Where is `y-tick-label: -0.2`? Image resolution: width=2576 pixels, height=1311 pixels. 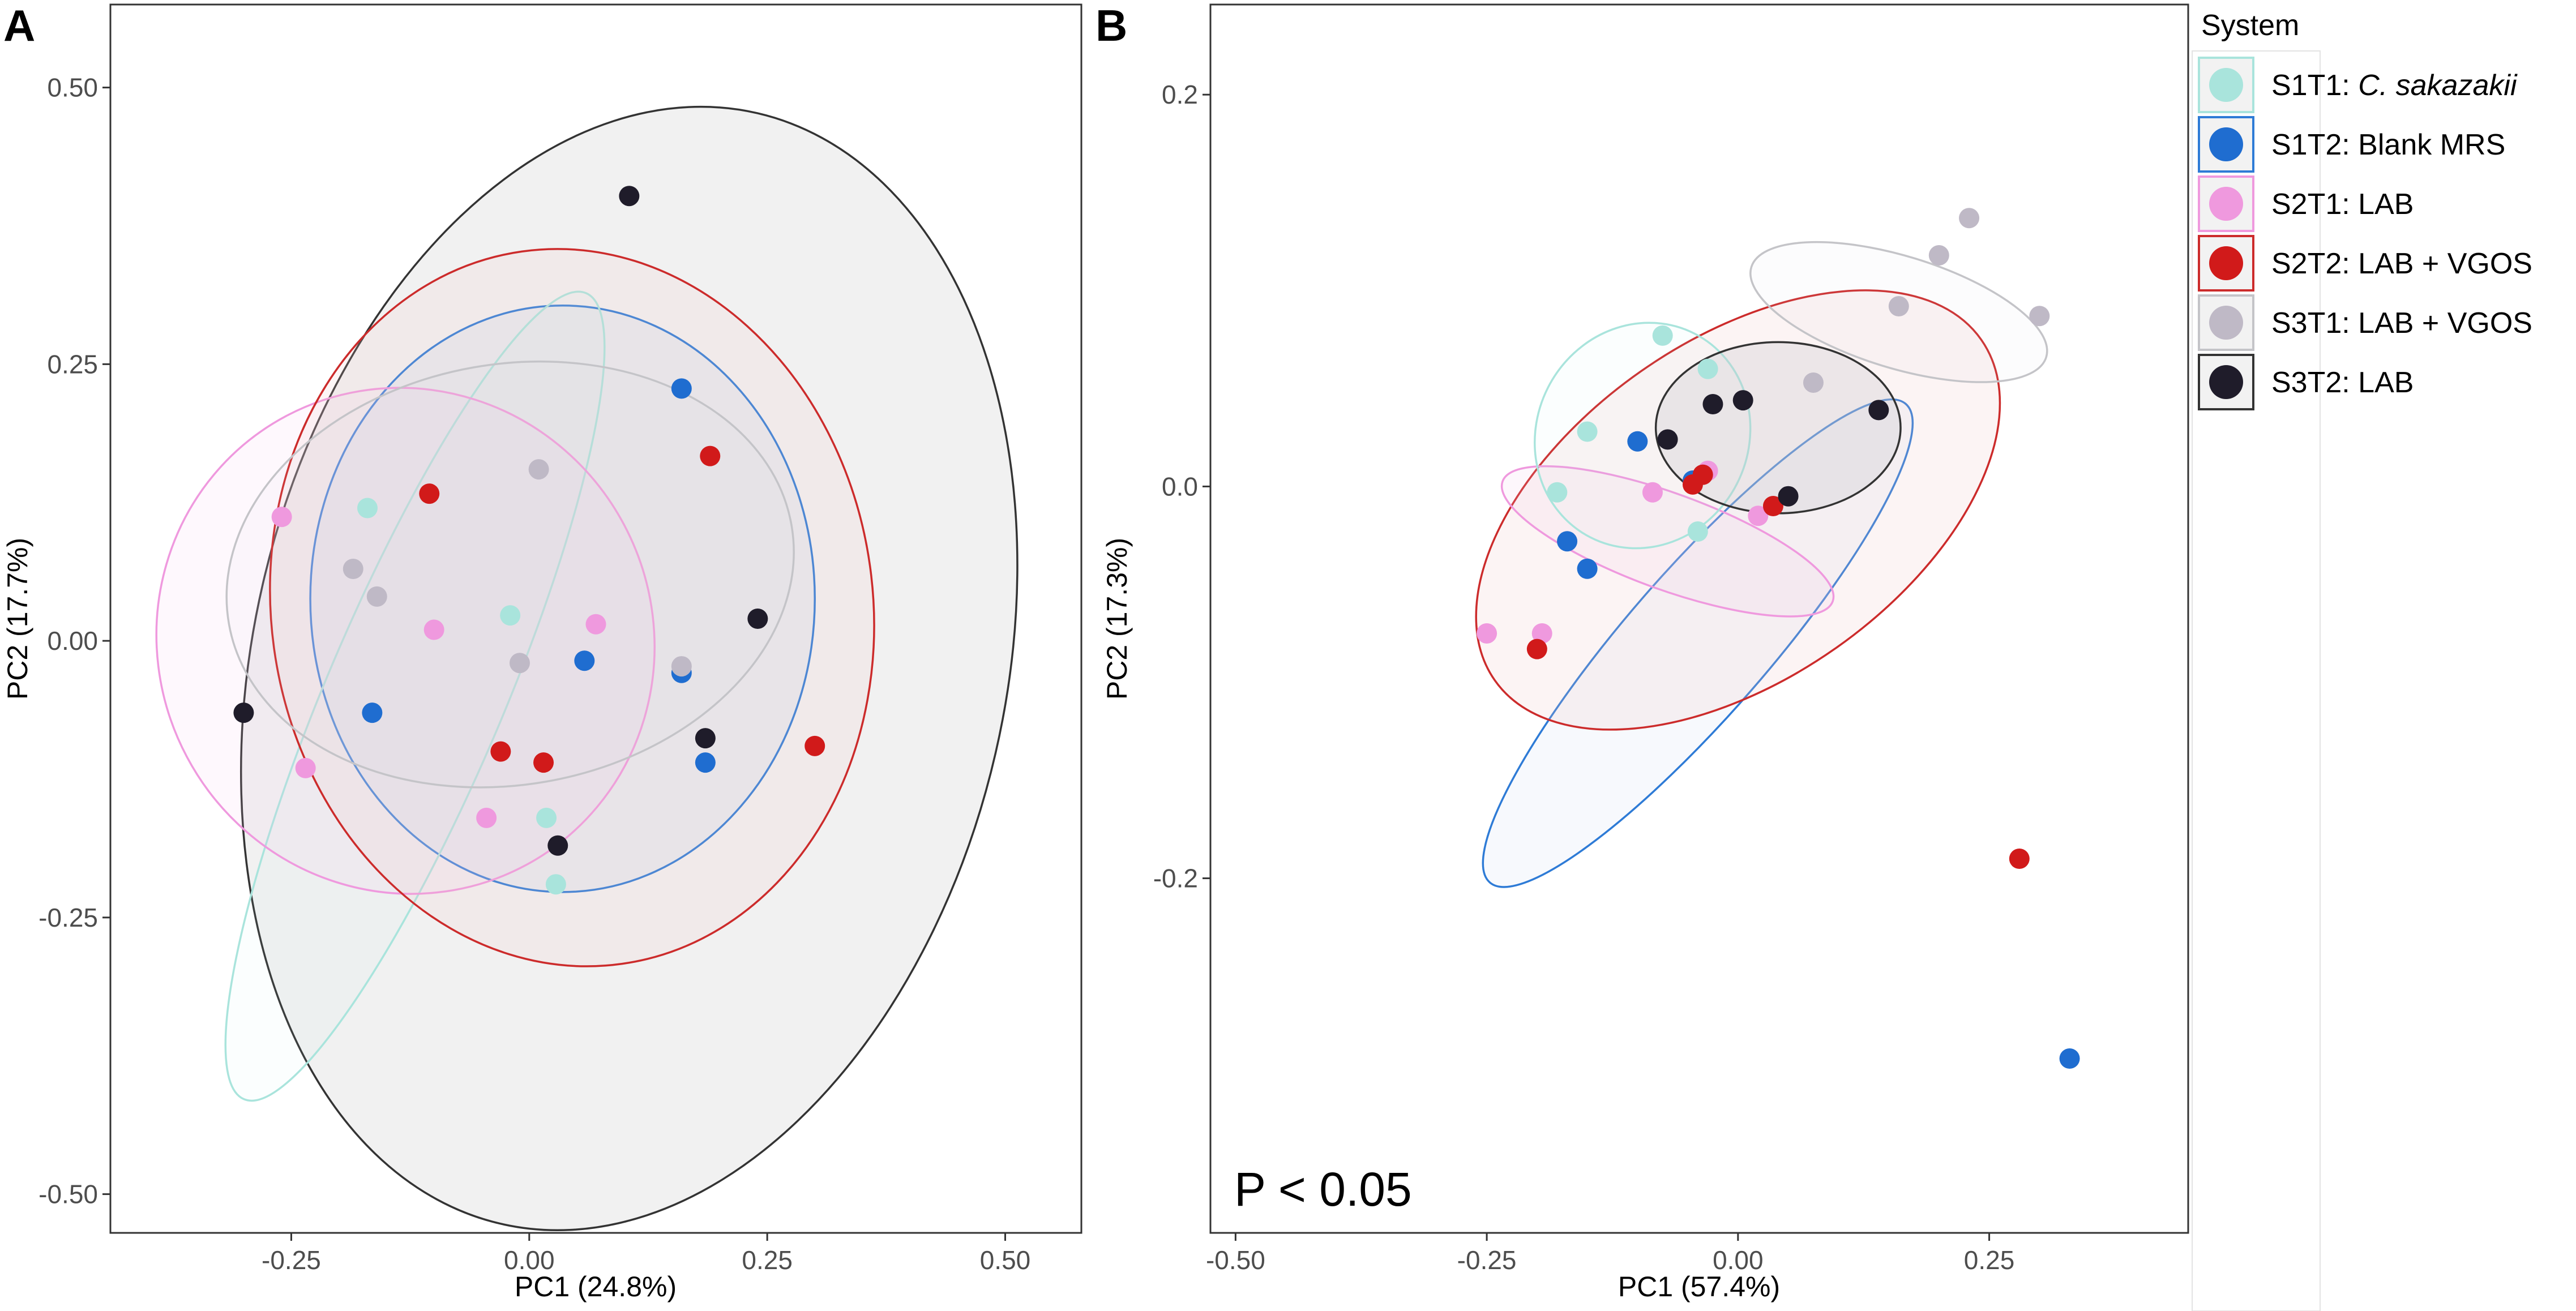 y-tick-label: -0.2 is located at coordinates (1175, 878).